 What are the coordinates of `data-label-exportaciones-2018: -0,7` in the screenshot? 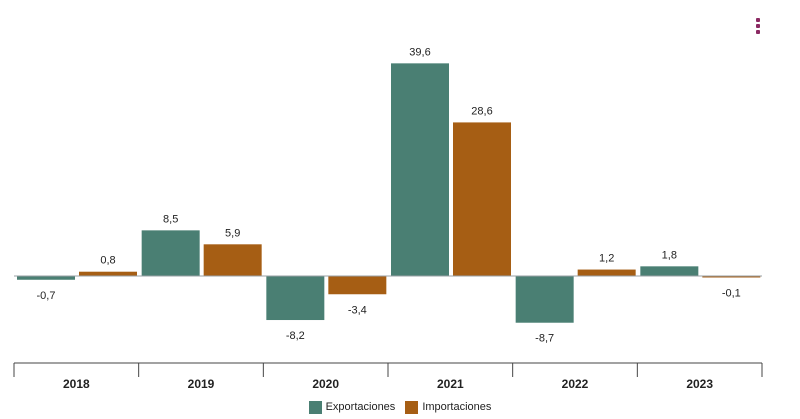 It's located at (46, 296).